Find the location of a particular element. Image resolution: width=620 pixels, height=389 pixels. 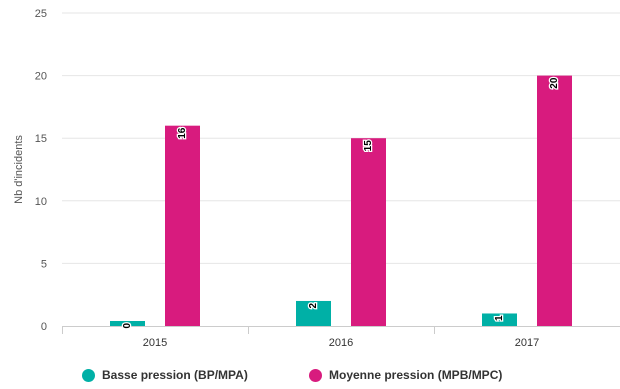

y-tick-label: 10 is located at coordinates (41, 202).